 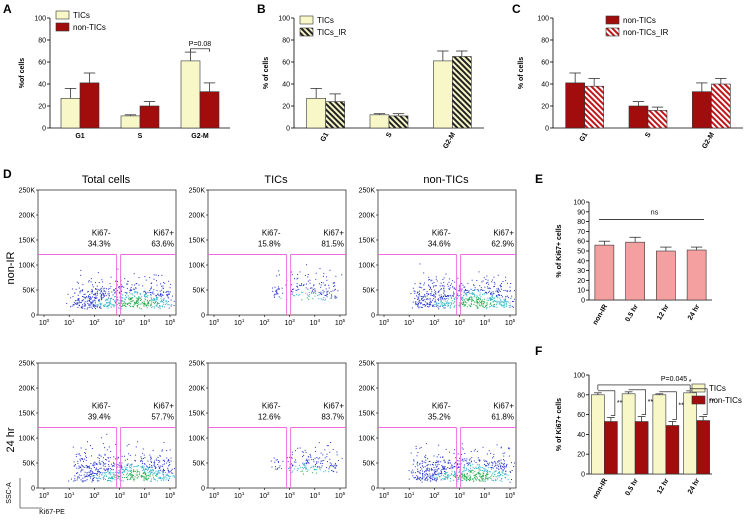 I want to click on flow-x-tick-label: 10¹, so click(x=409, y=322).